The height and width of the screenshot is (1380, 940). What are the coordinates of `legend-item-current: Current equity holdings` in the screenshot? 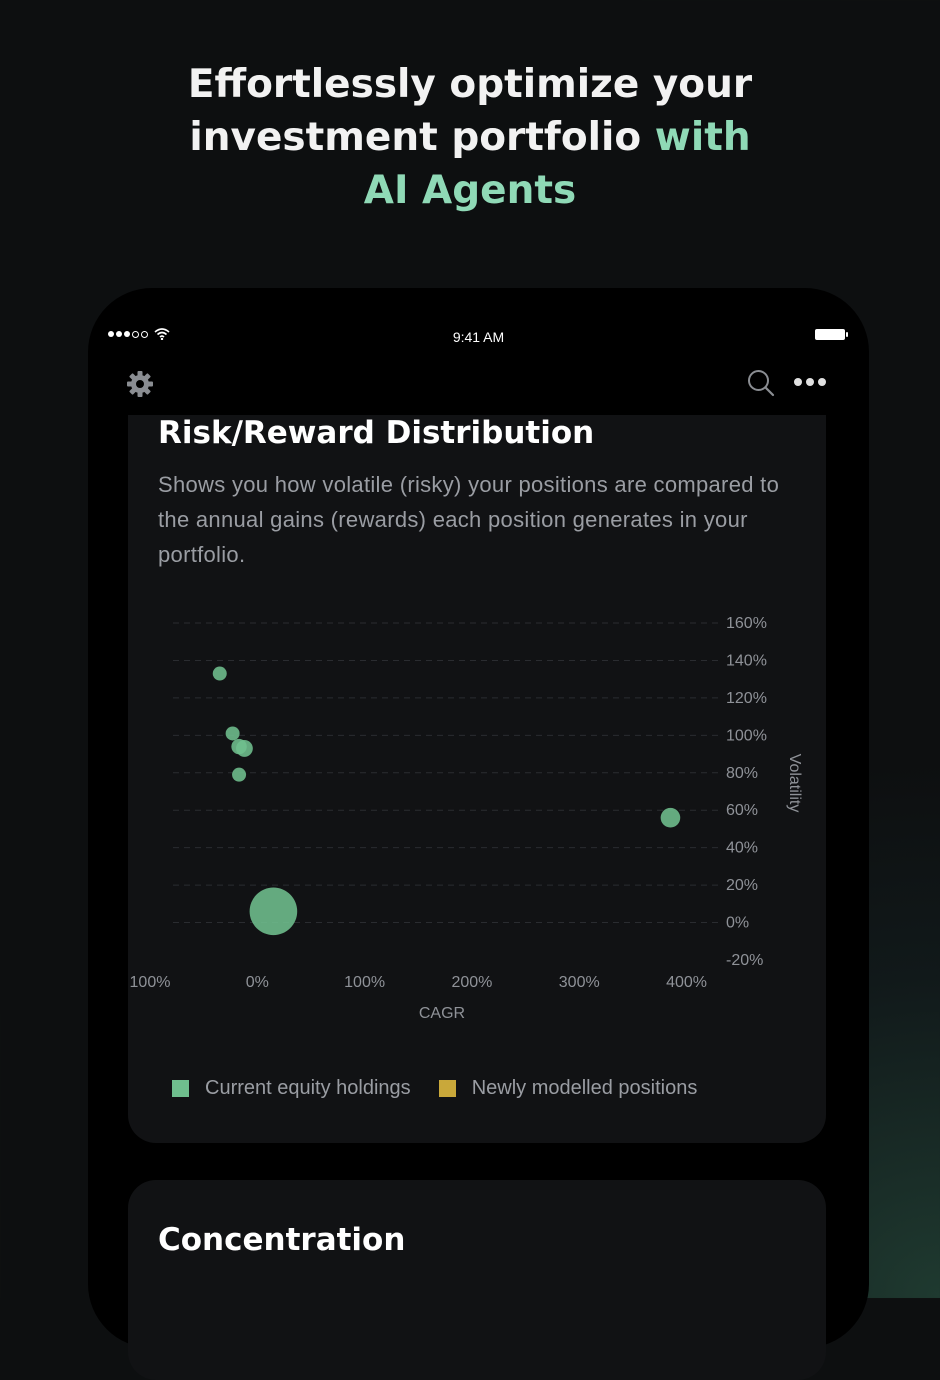 It's located at (291, 1088).